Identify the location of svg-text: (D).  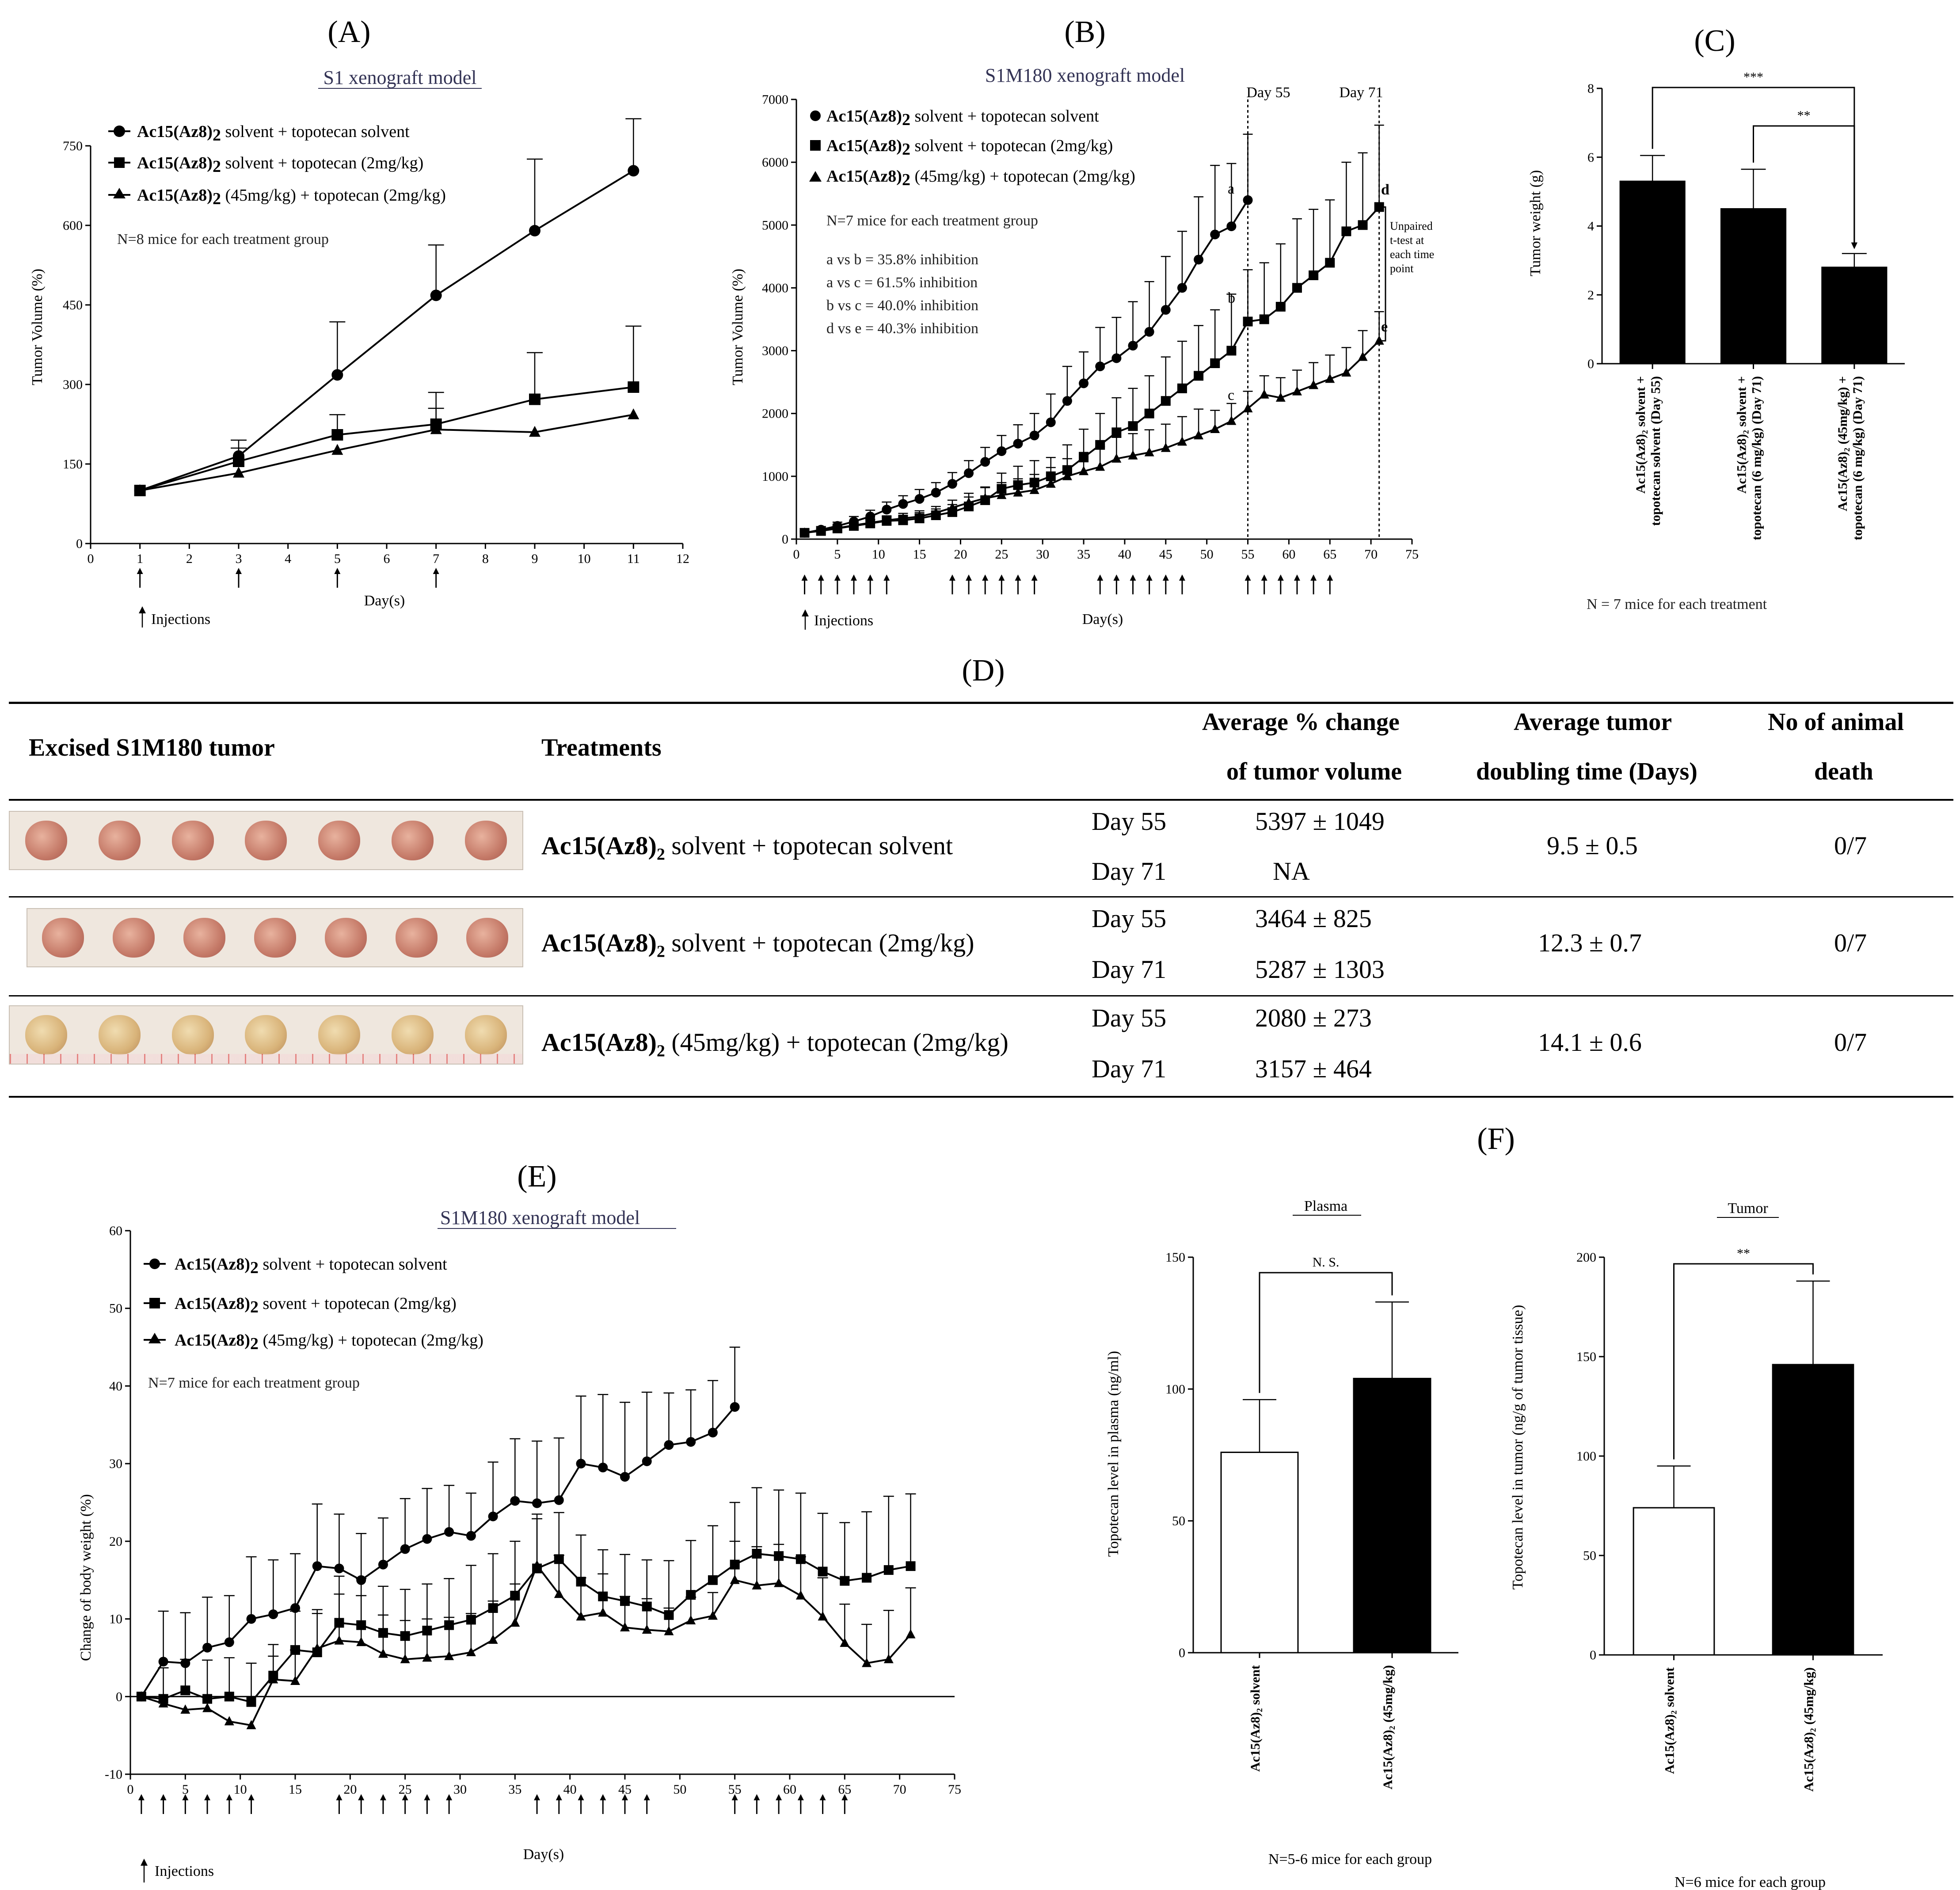
(984, 671).